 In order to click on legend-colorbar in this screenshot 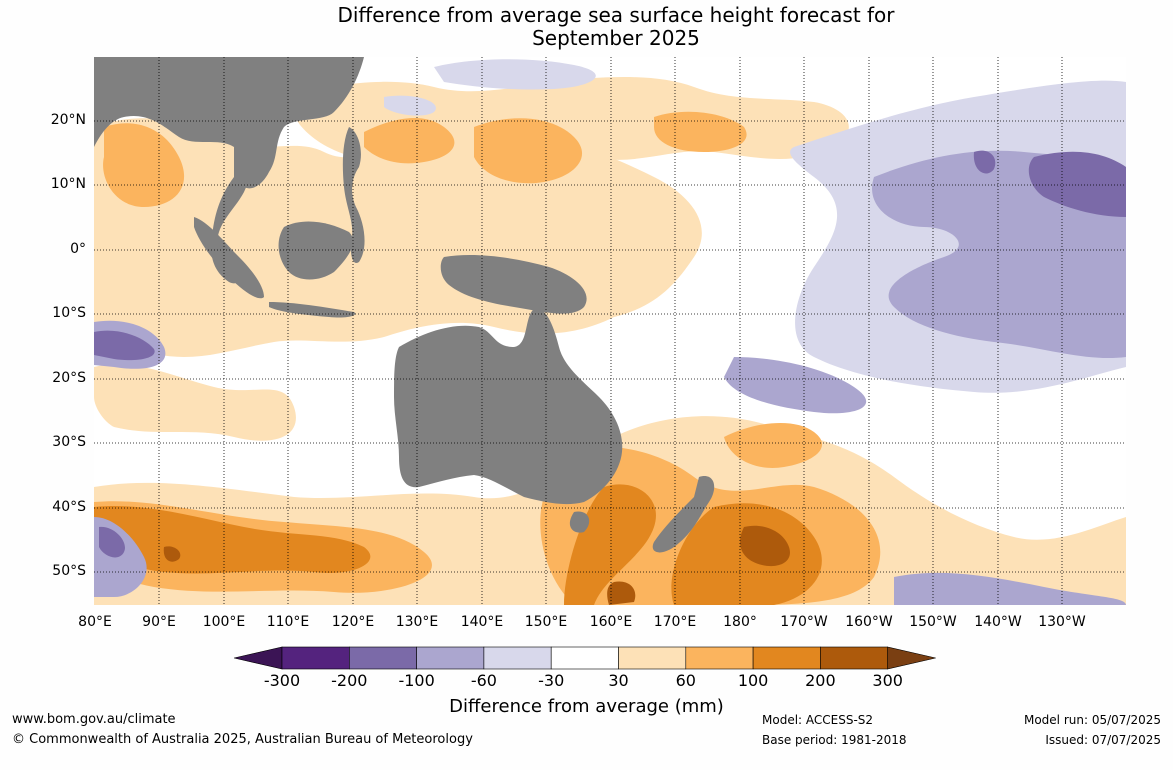, I will do `click(585, 658)`.